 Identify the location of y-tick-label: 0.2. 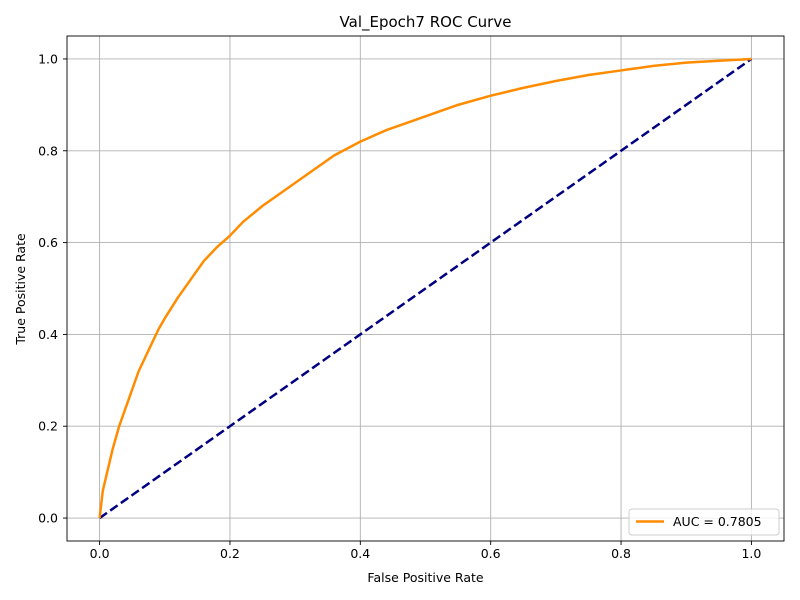
(48, 426).